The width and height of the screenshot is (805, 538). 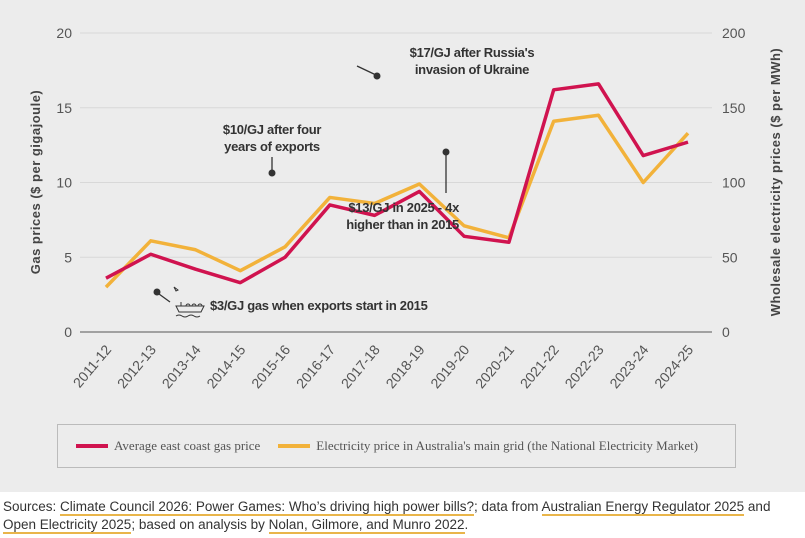 What do you see at coordinates (200, 524) in the screenshot?
I see `sources-text: ; based on analysis by` at bounding box center [200, 524].